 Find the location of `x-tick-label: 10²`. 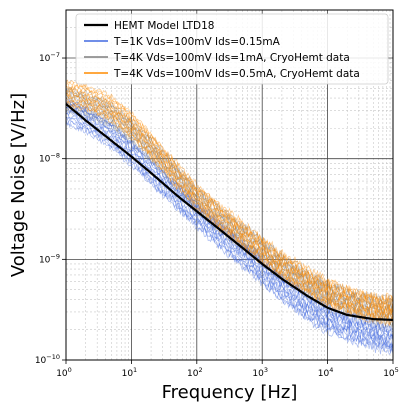

x-tick-label: 10² is located at coordinates (195, 372).